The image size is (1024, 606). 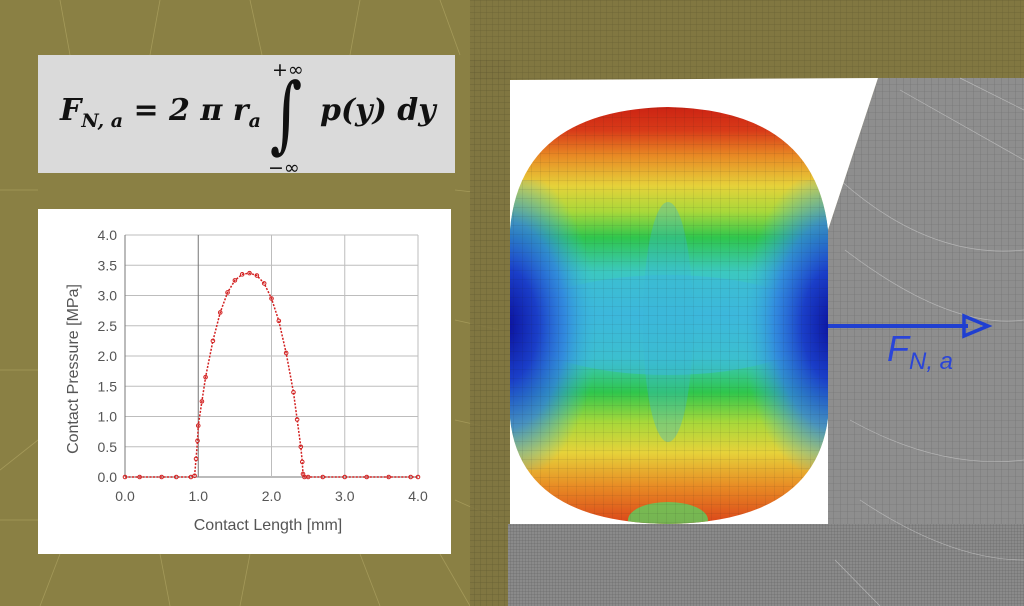 I want to click on pressure-curve, so click(x=271, y=375).